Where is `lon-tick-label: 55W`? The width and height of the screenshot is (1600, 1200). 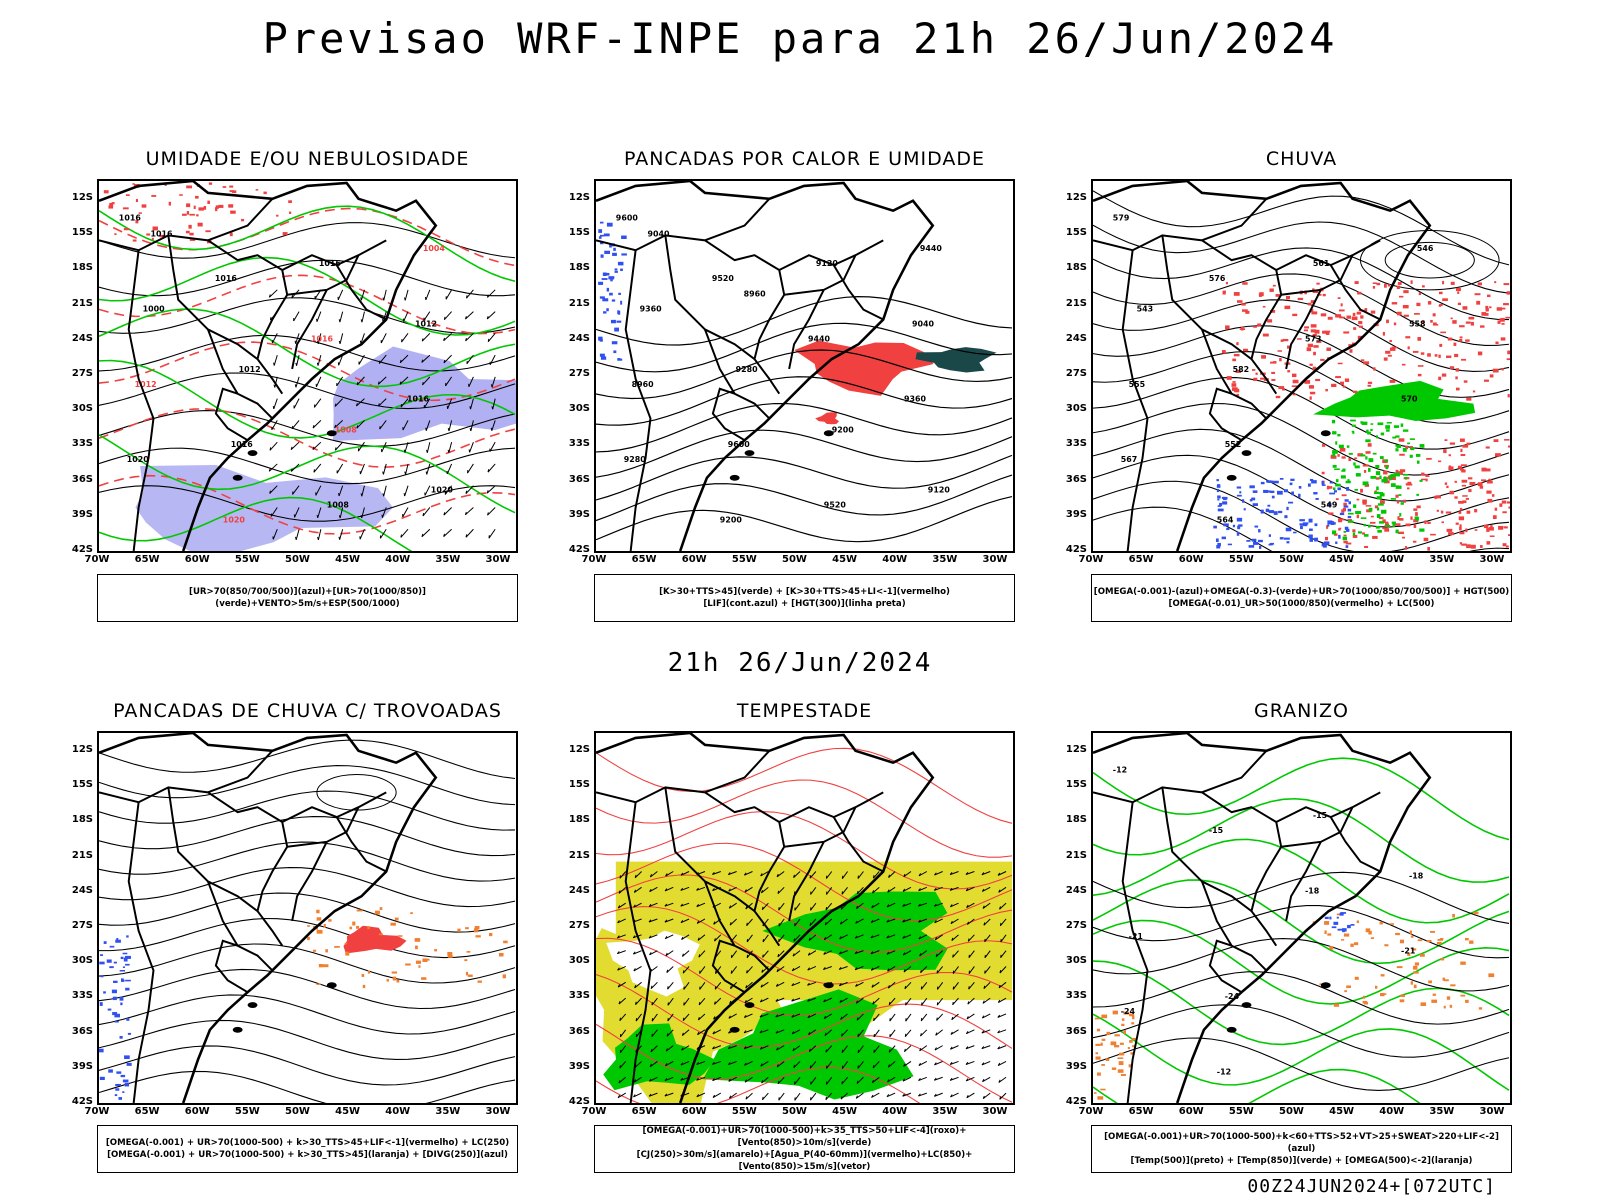
lon-tick-label: 55W is located at coordinates (1241, 559).